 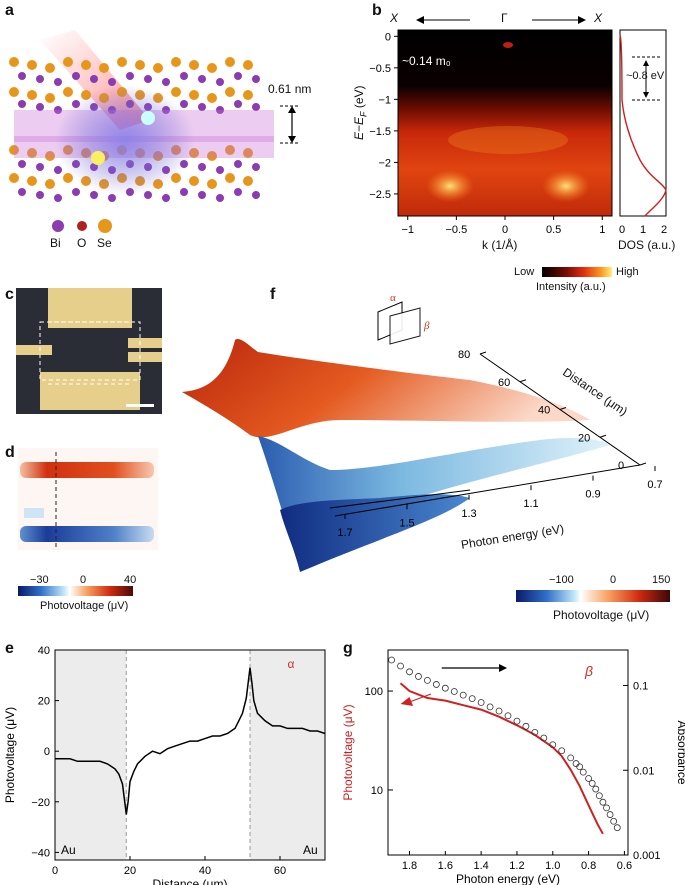 I want to click on b-xtick-label: −1, so click(x=407, y=230).